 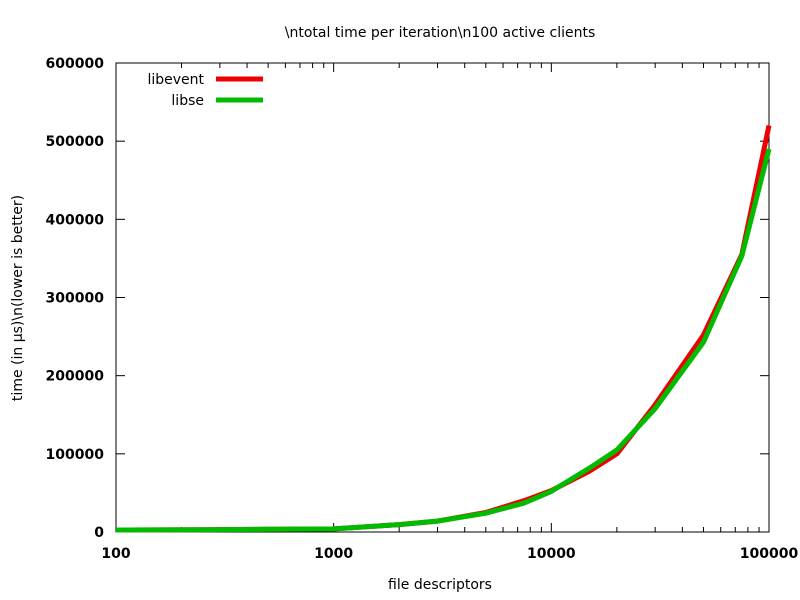 I want to click on x-tick-label: 100, so click(x=115, y=554).